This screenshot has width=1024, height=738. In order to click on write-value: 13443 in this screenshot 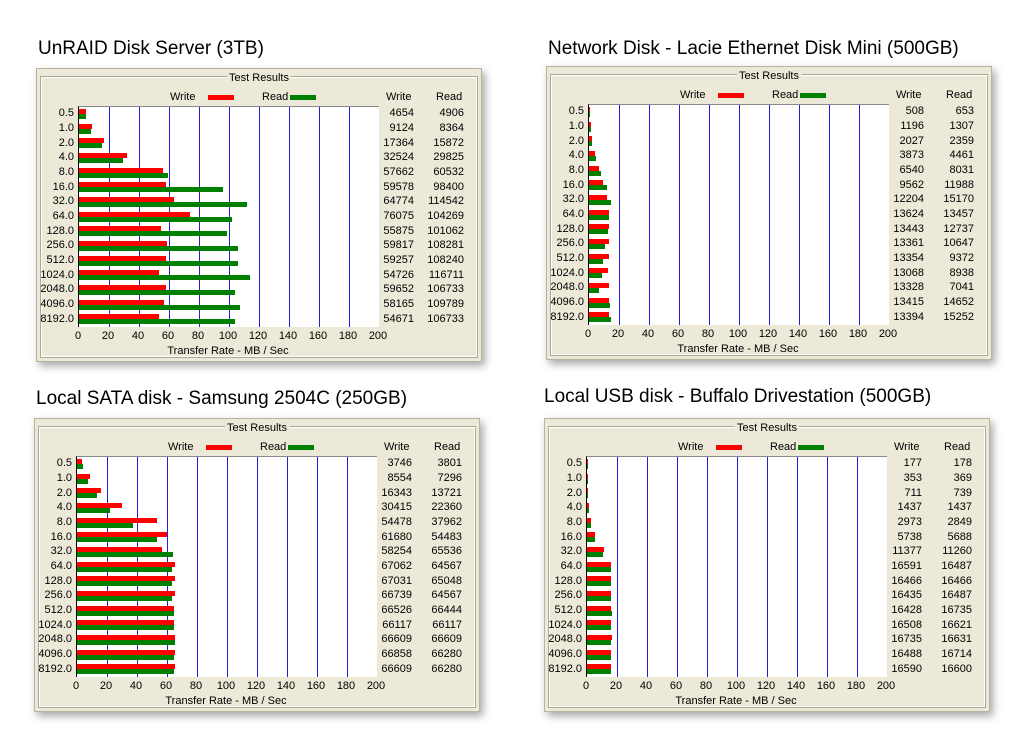, I will do `click(908, 228)`.